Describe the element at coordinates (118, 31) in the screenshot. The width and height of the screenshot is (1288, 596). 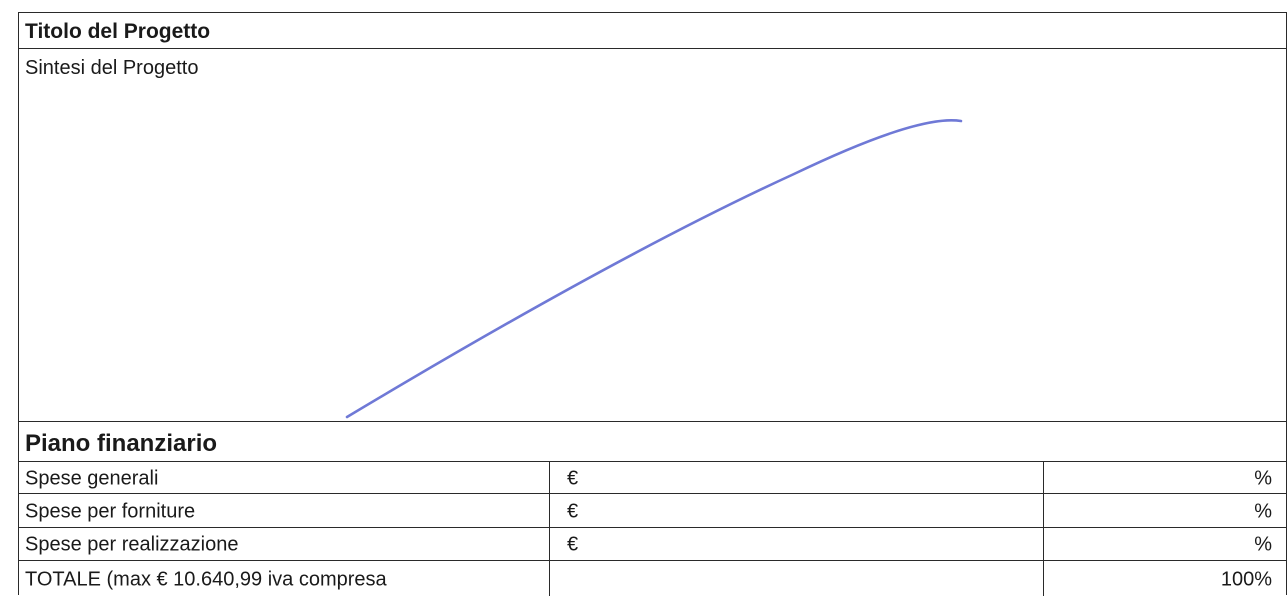
I see `project-title-label: Titolo del Progetto` at that location.